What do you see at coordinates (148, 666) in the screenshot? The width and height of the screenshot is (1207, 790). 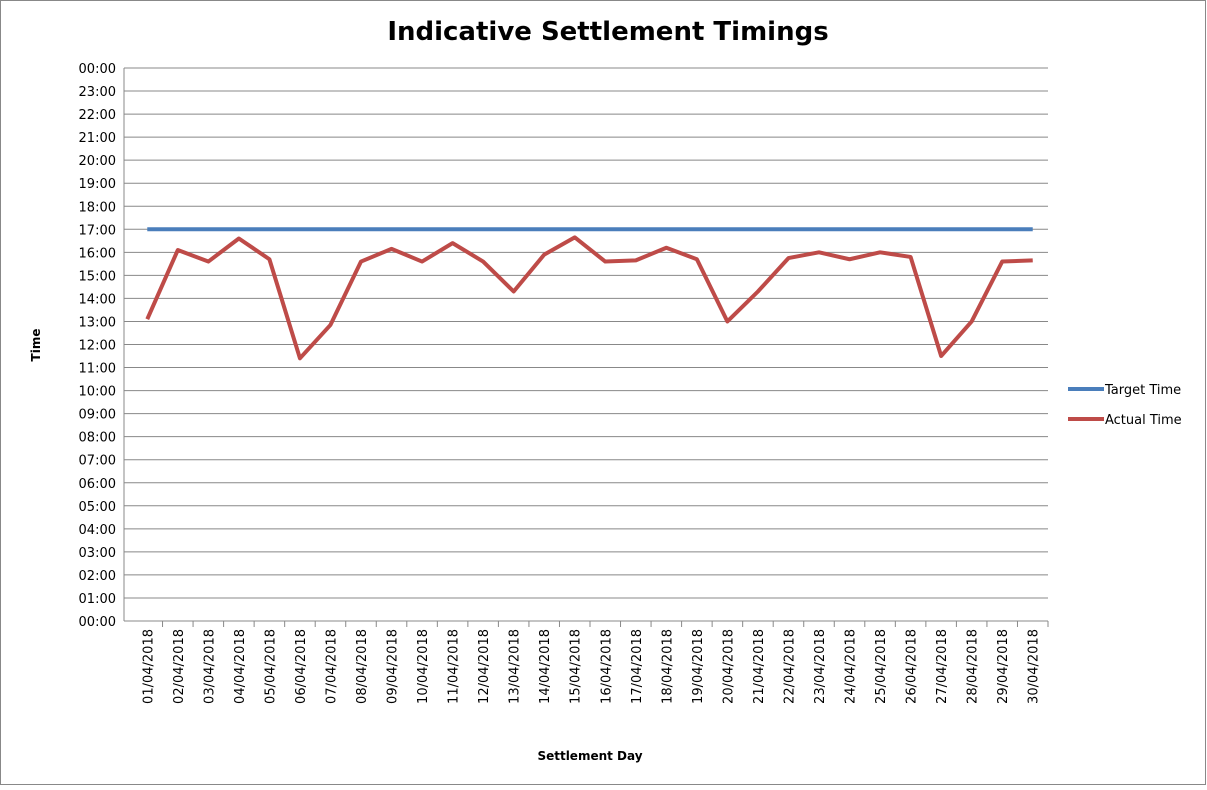 I see `x-tick-label: 01/04/2018` at bounding box center [148, 666].